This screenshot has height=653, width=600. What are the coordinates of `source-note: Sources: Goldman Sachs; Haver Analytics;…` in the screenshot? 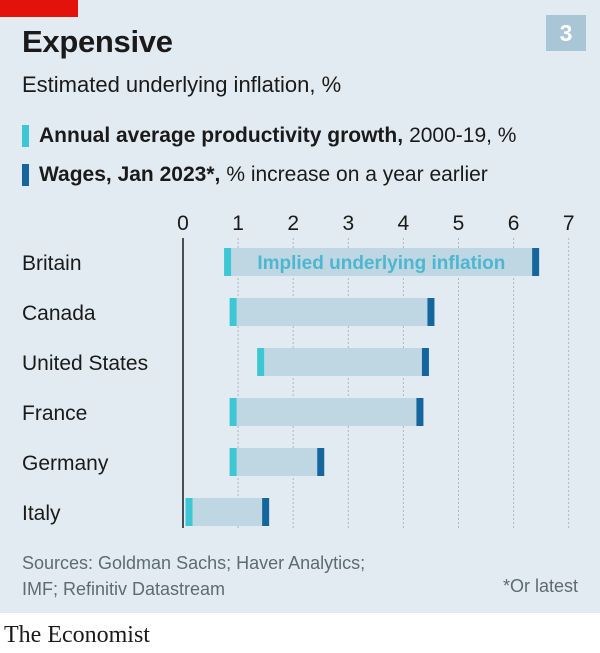 It's located at (194, 576).